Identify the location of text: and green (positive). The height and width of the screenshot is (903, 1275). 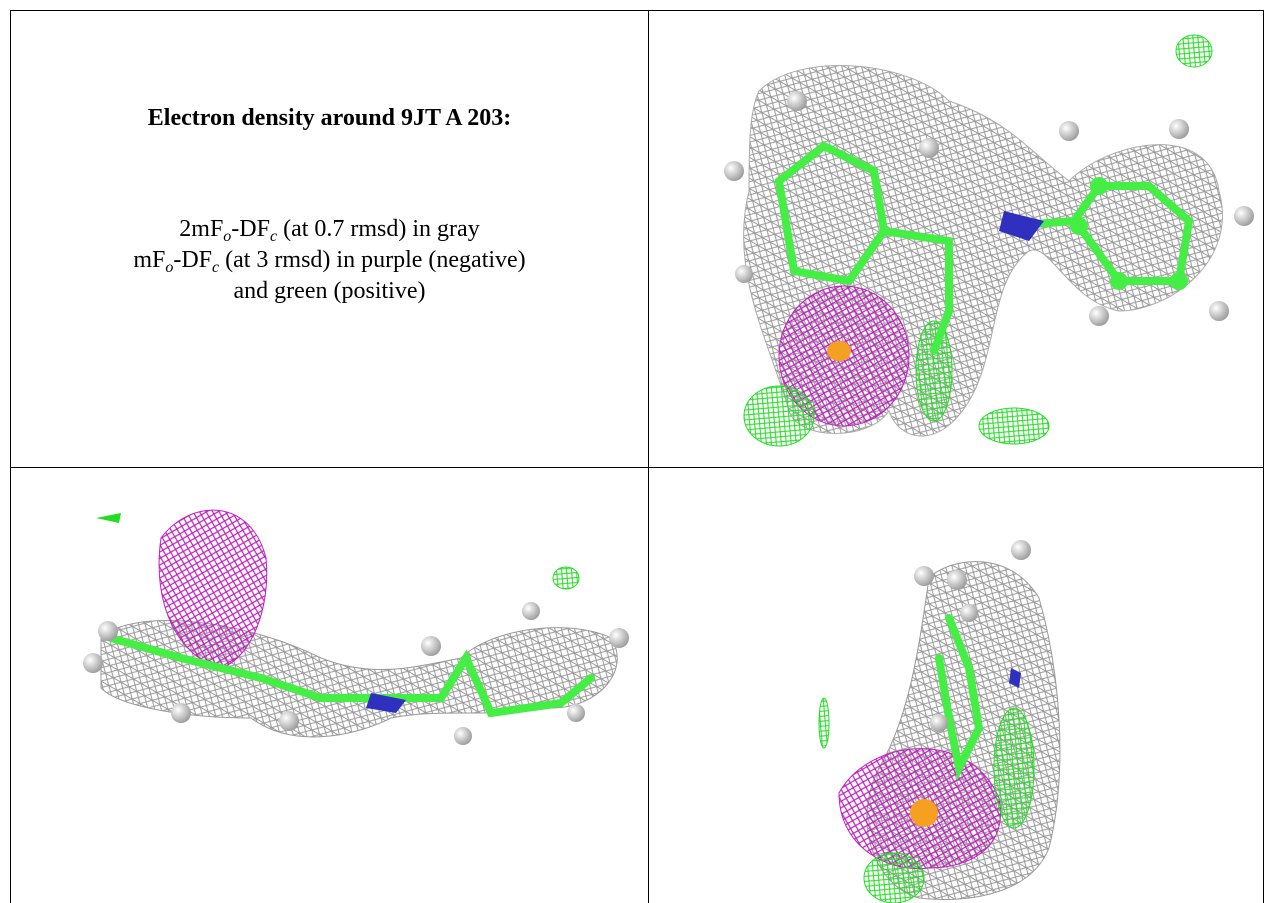
(329, 291).